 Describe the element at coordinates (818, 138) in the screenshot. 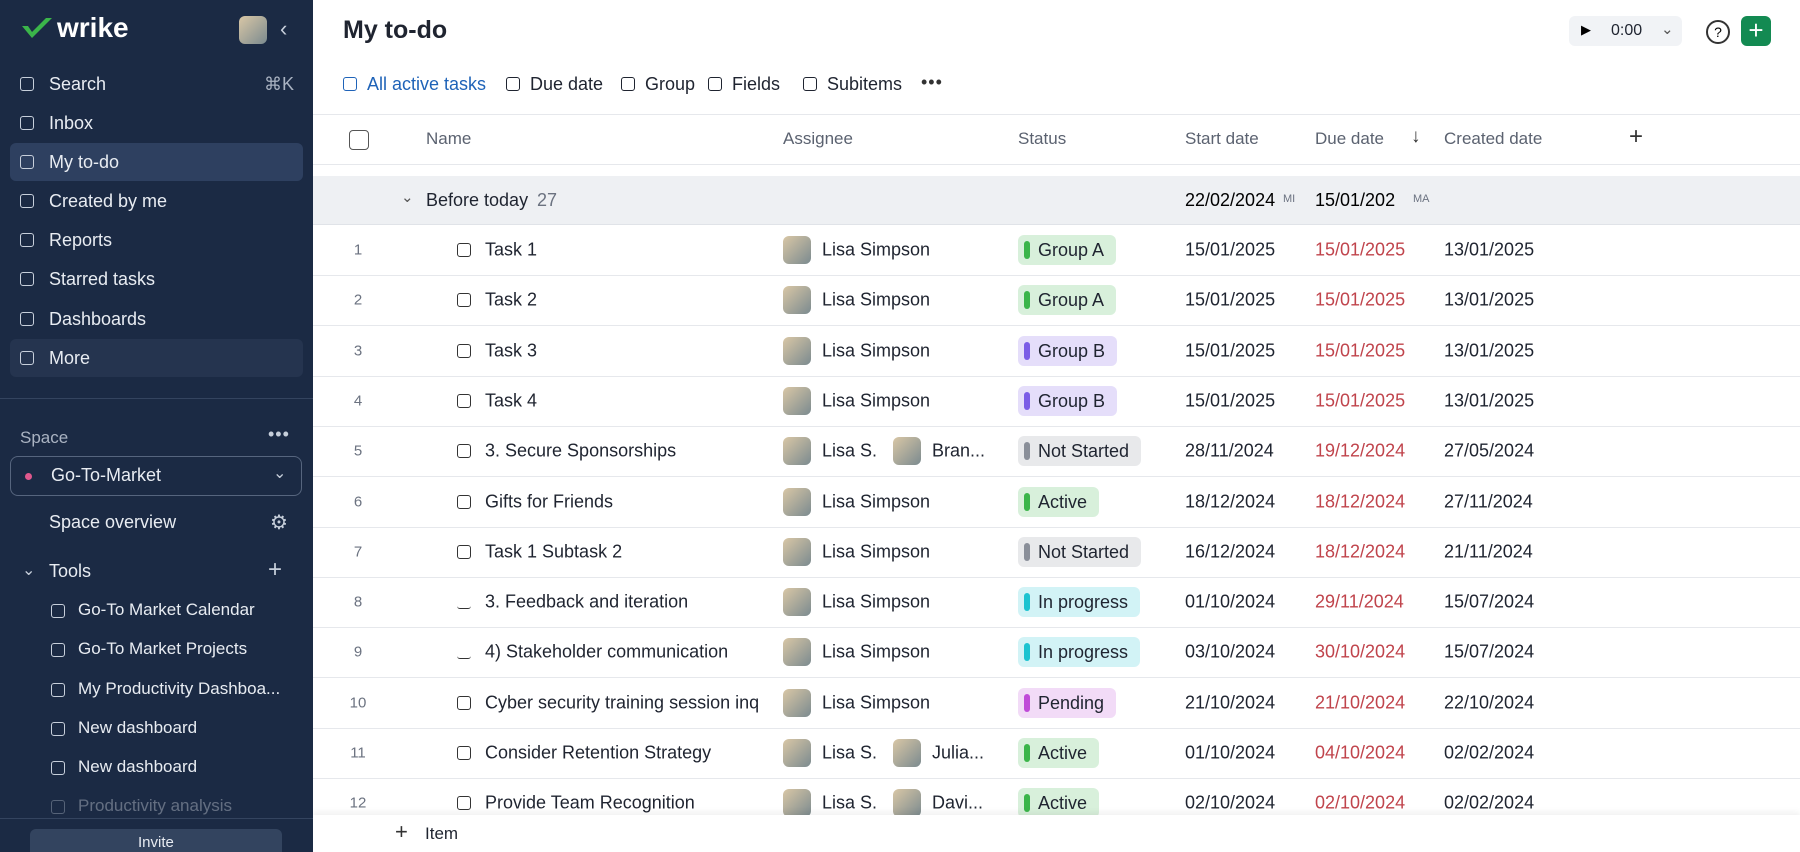

I see `column-header: Assignee` at that location.